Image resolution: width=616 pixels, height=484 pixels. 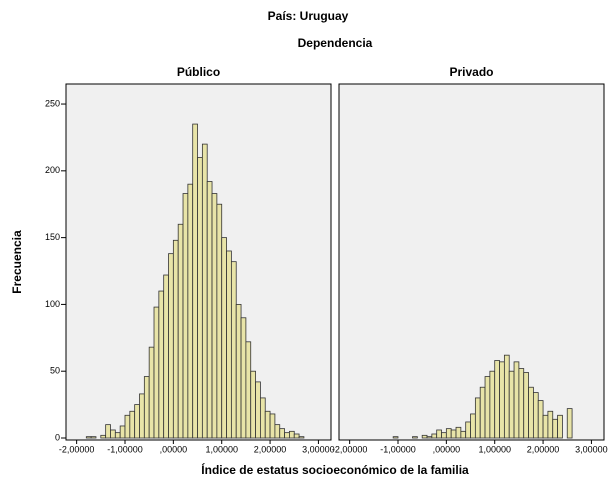 I want to click on y-axis-label: Frecuencia, so click(x=17, y=262).